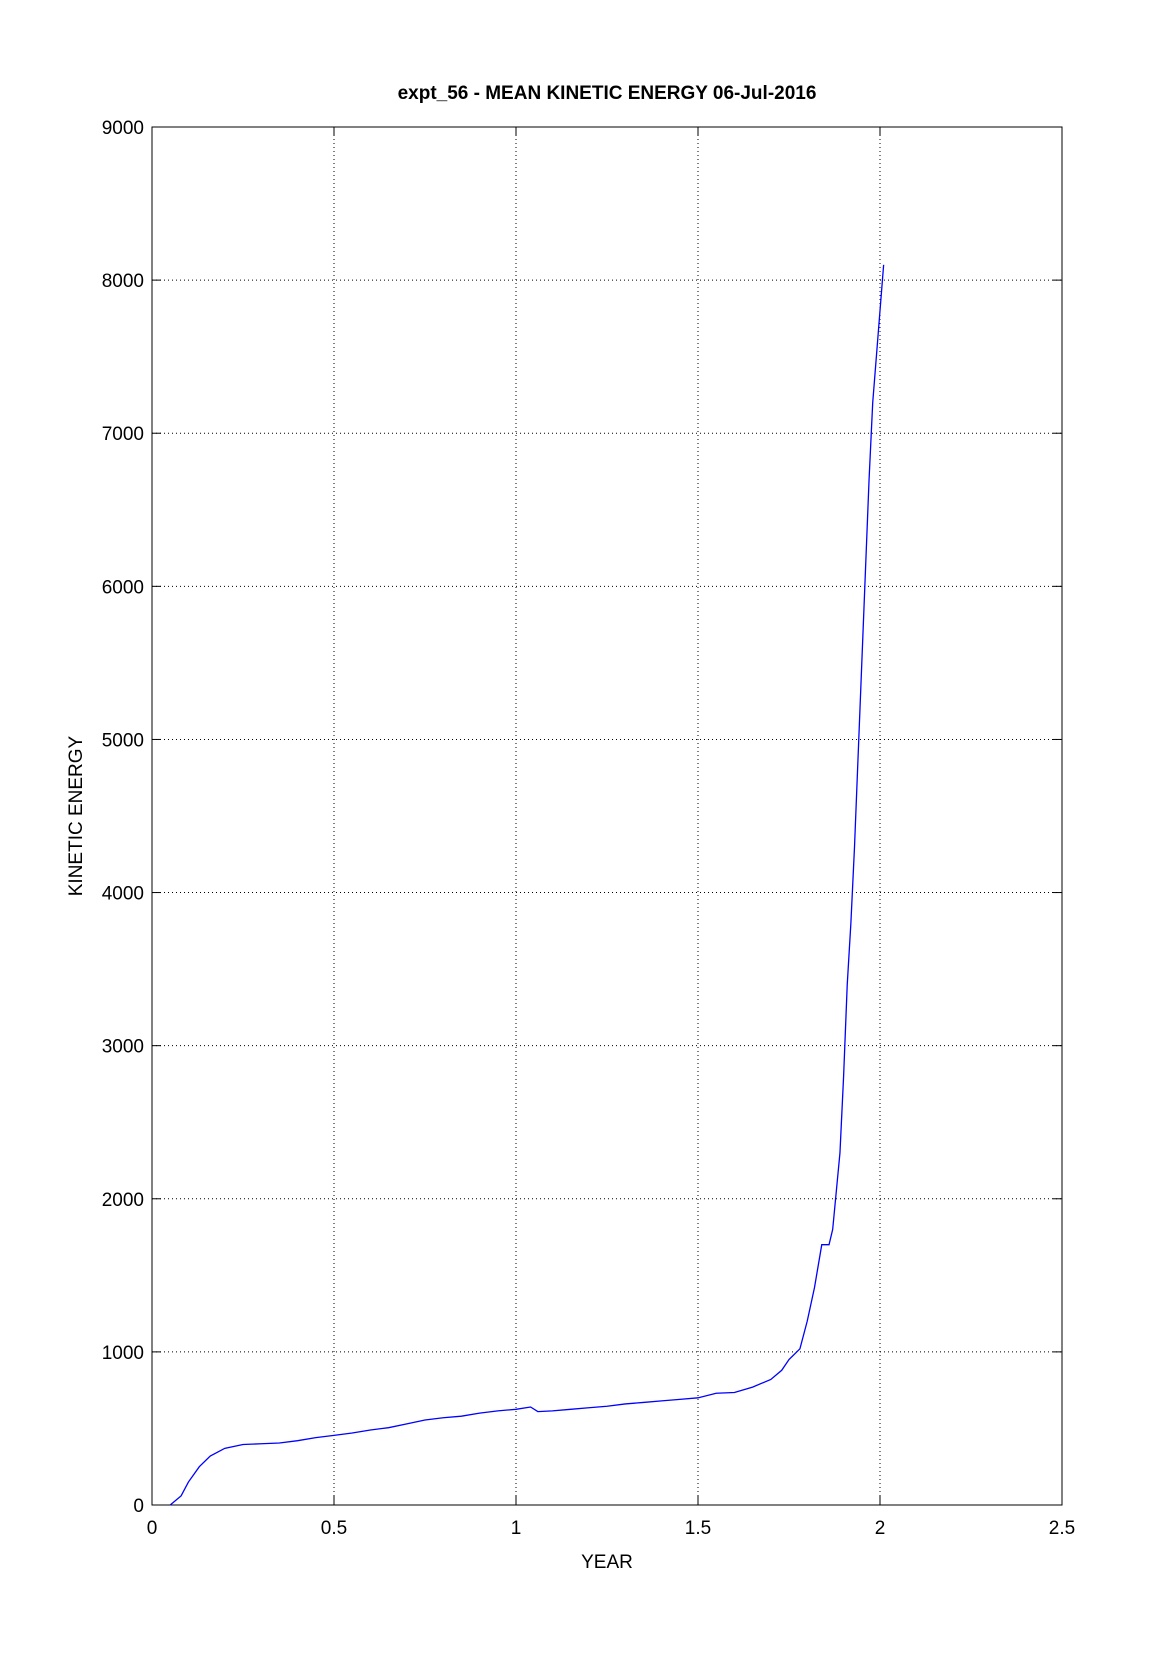 This screenshot has width=1165, height=1679. Describe the element at coordinates (516, 1528) in the screenshot. I see `x-tick-label: 1` at that location.